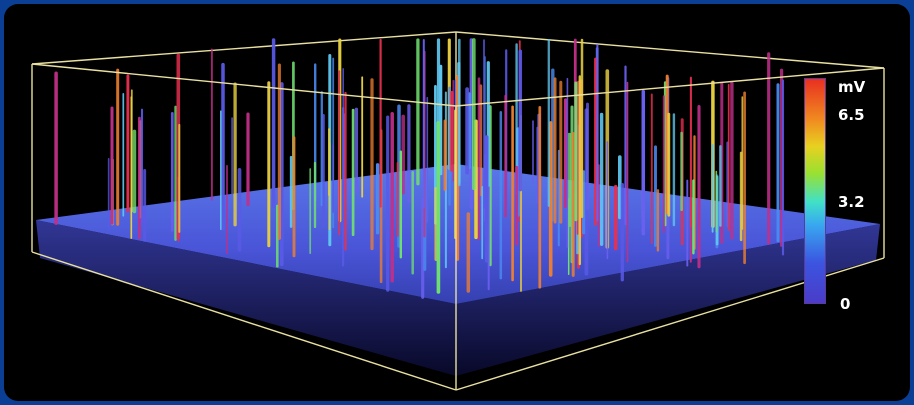 This screenshot has height=405, width=914. What do you see at coordinates (851, 115) in the screenshot?
I see `colorbar-tick-label: 6.5` at bounding box center [851, 115].